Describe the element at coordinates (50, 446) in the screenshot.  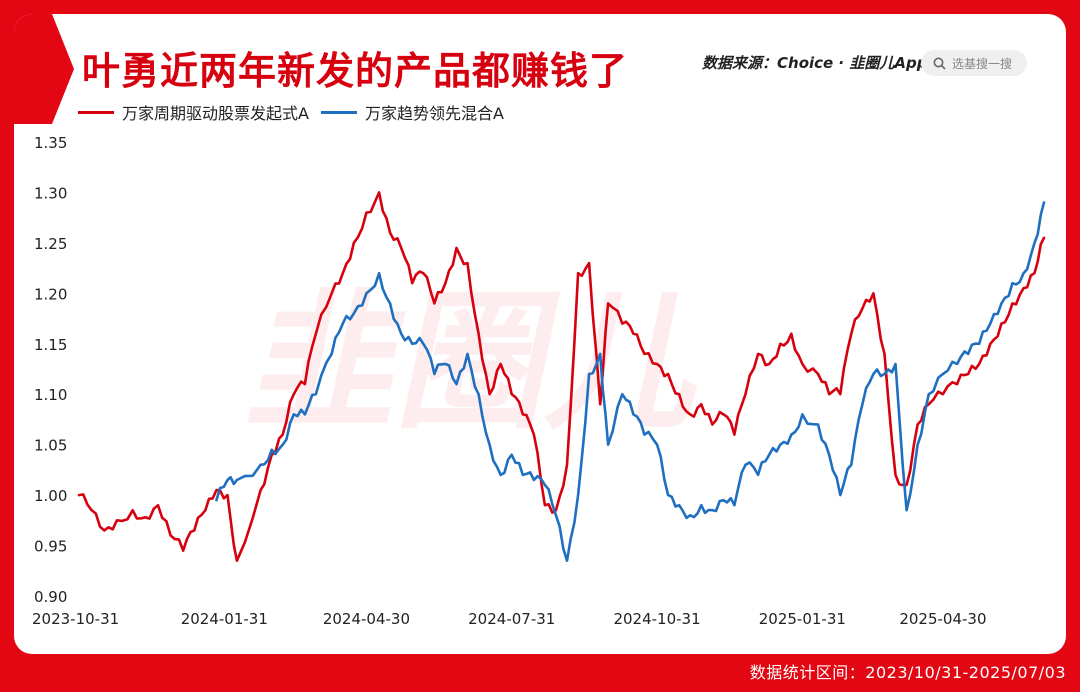
I see `y-tick-label: 1.05` at that location.